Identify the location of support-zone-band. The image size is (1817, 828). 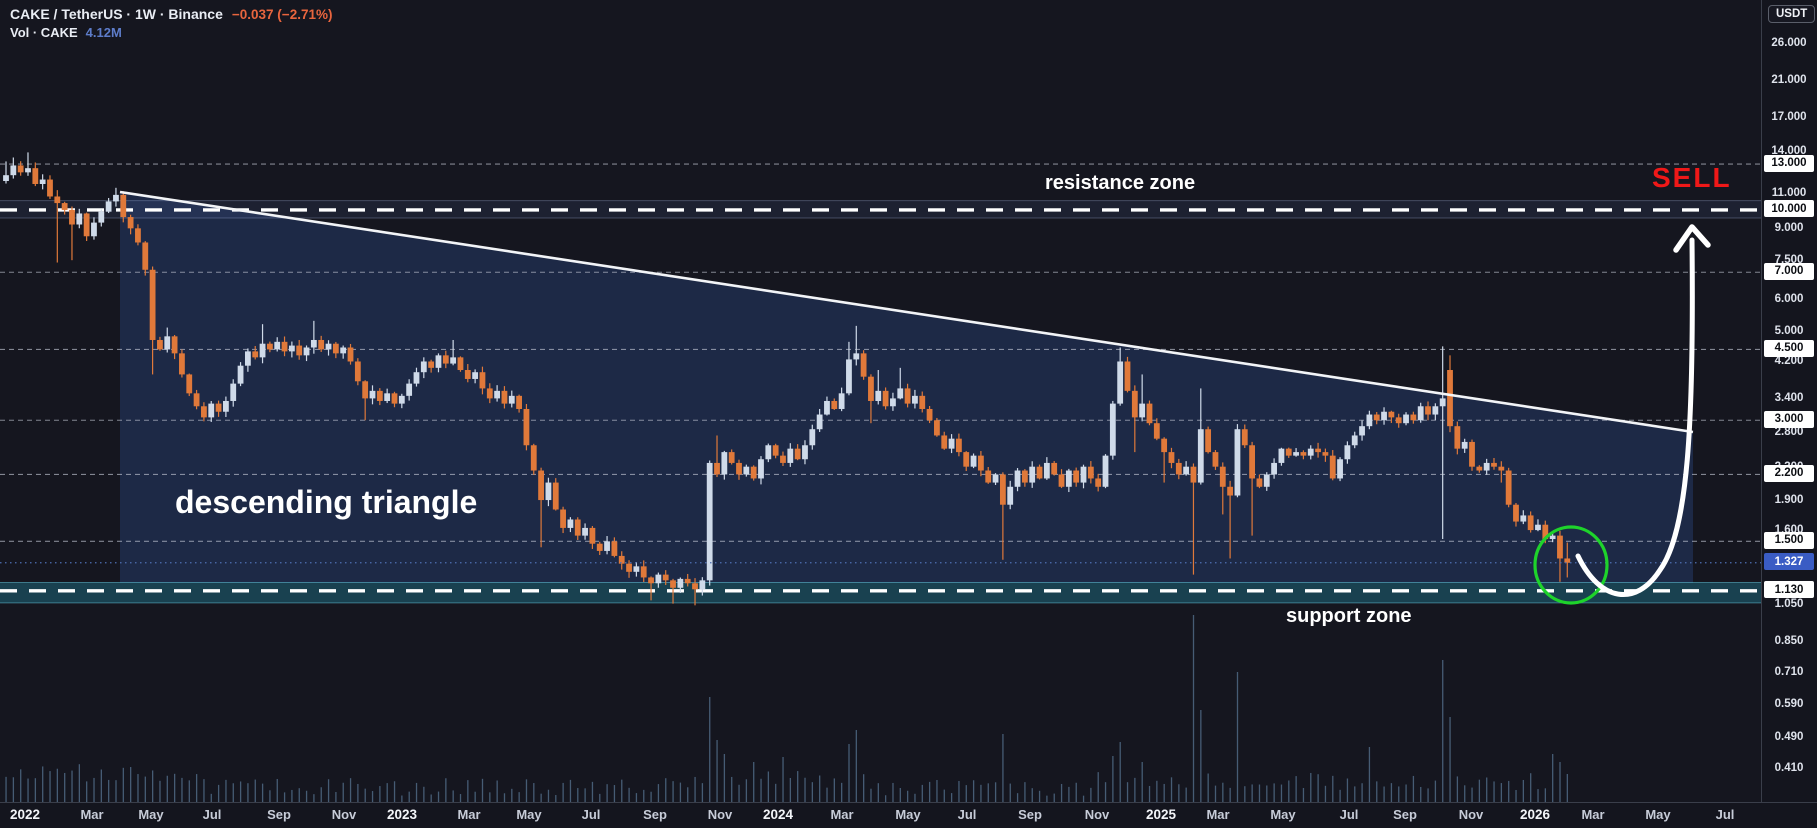
(881, 593).